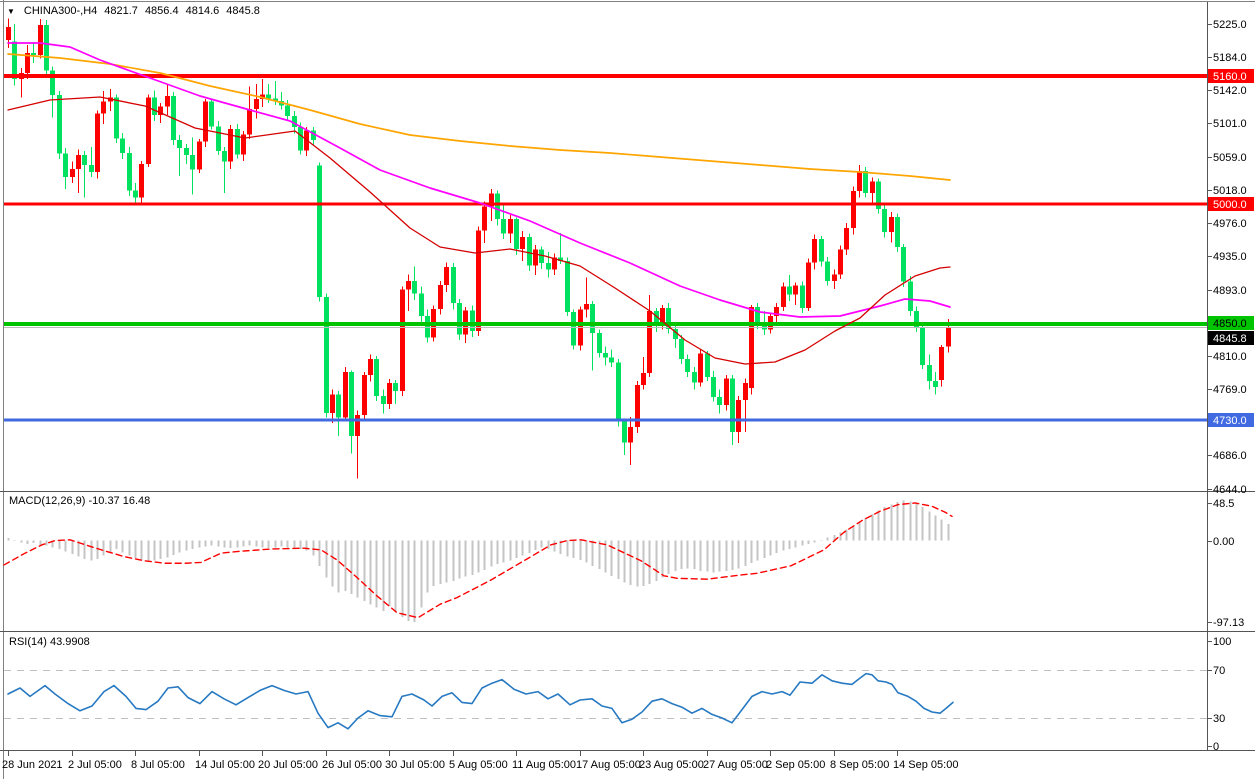 The image size is (1255, 779). Describe the element at coordinates (671, 765) in the screenshot. I see `svg-text: 23 Aug 05:00` at that location.